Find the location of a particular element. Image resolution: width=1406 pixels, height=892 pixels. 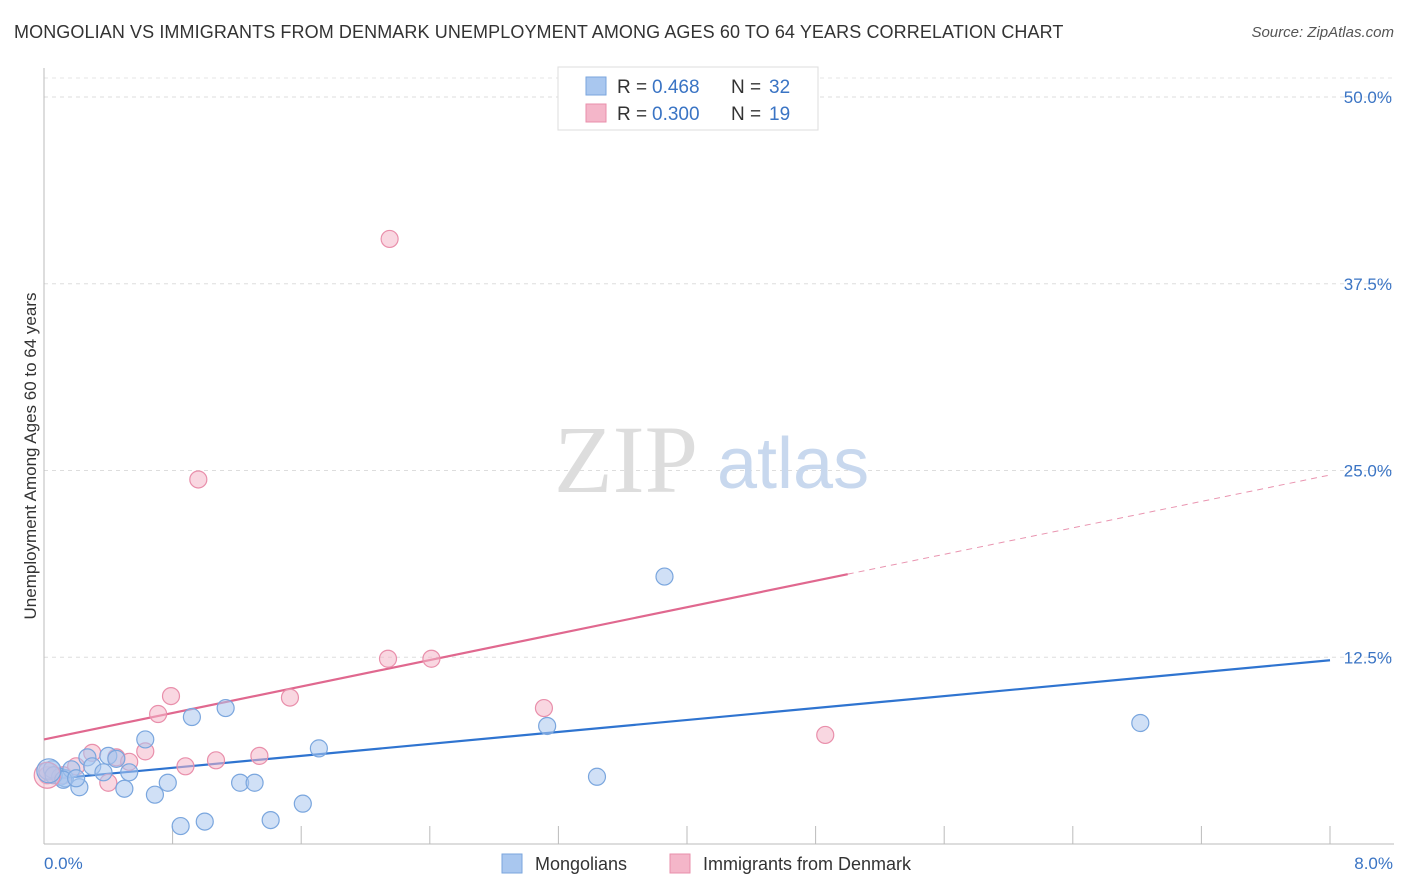

legend-bottom-label-1: Immigrants from Denmark is located at coordinates (807, 864).